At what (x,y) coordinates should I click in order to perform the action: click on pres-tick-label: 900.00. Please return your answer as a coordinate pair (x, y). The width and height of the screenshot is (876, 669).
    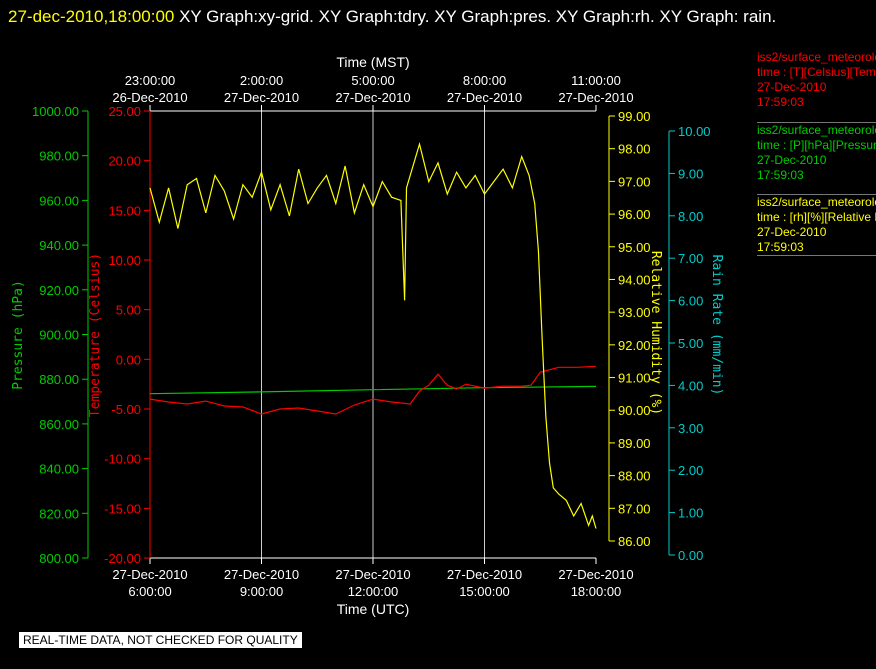
    Looking at the image, I should click on (59, 335).